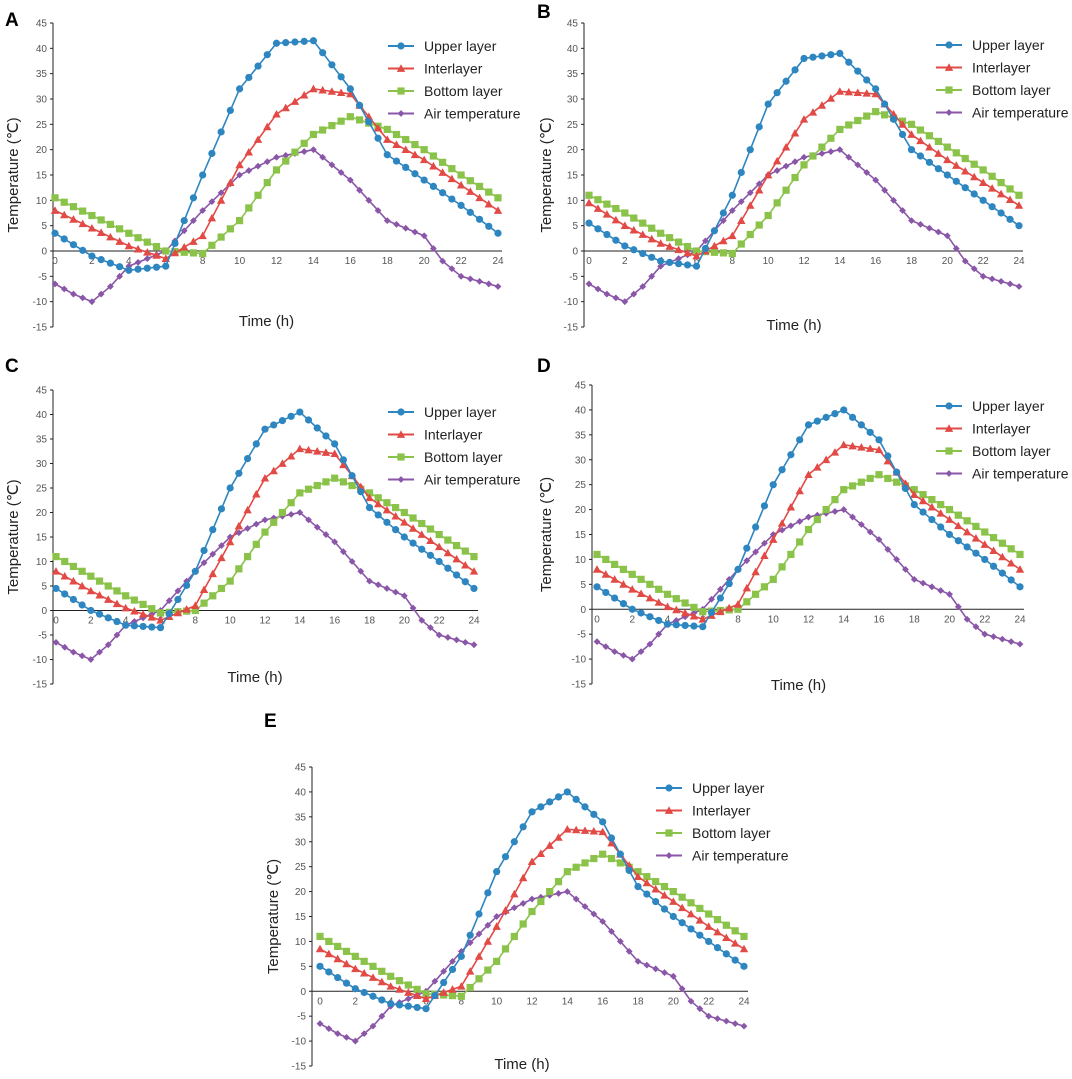 The height and width of the screenshot is (1079, 1072). Describe the element at coordinates (425, 261) in the screenshot. I see `x-tick-label: 20` at that location.